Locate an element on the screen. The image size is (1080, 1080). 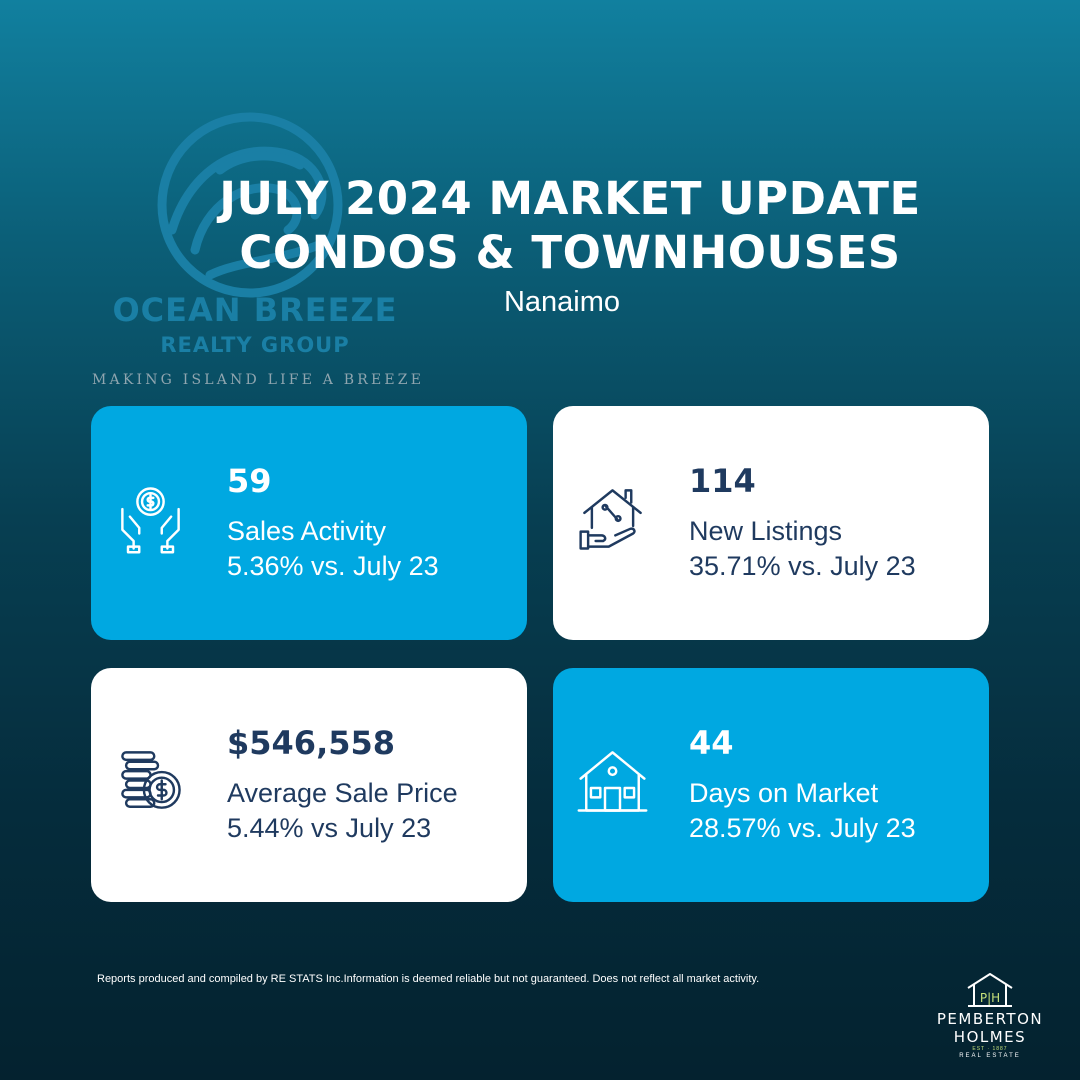
card-value: 59 is located at coordinates (249, 481).